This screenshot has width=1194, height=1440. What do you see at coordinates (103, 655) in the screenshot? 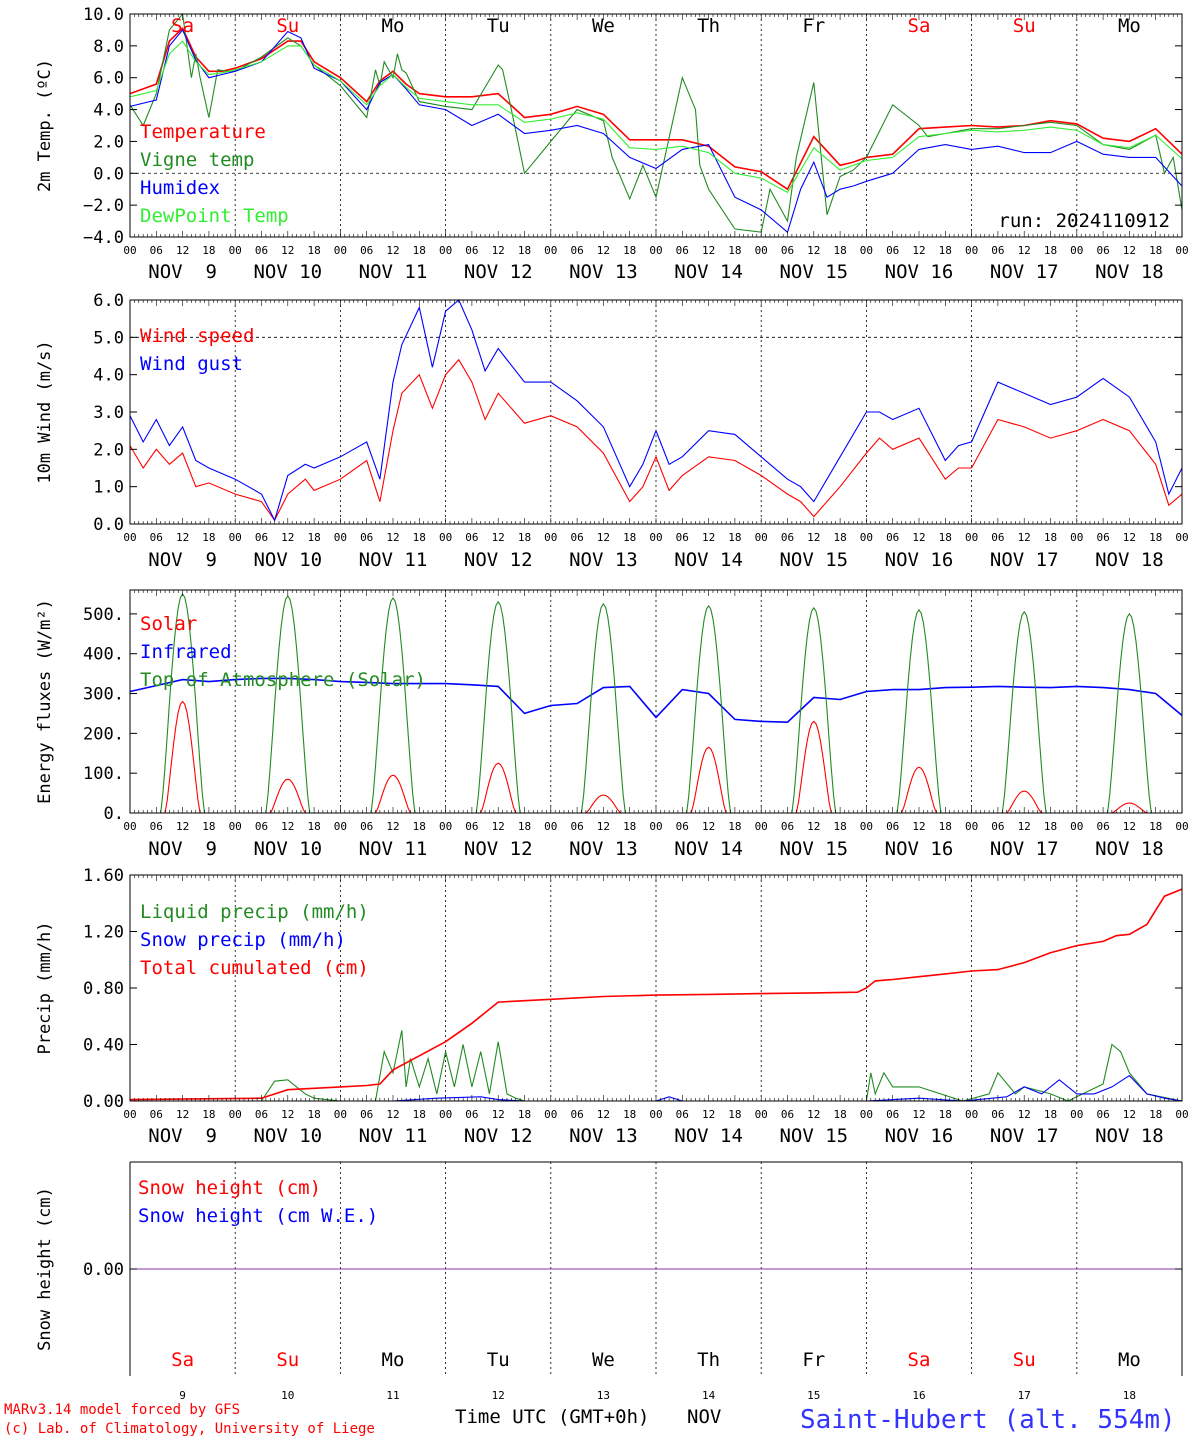
I see `y-tick-label: 400.` at bounding box center [103, 655].